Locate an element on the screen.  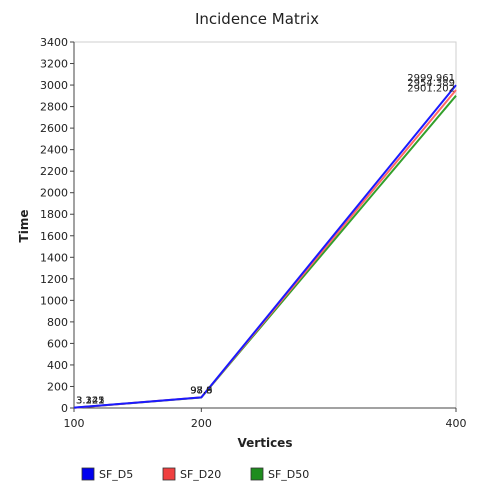
legend: SF_D5 SF_D20 SF_D50 is located at coordinates (195, 474).